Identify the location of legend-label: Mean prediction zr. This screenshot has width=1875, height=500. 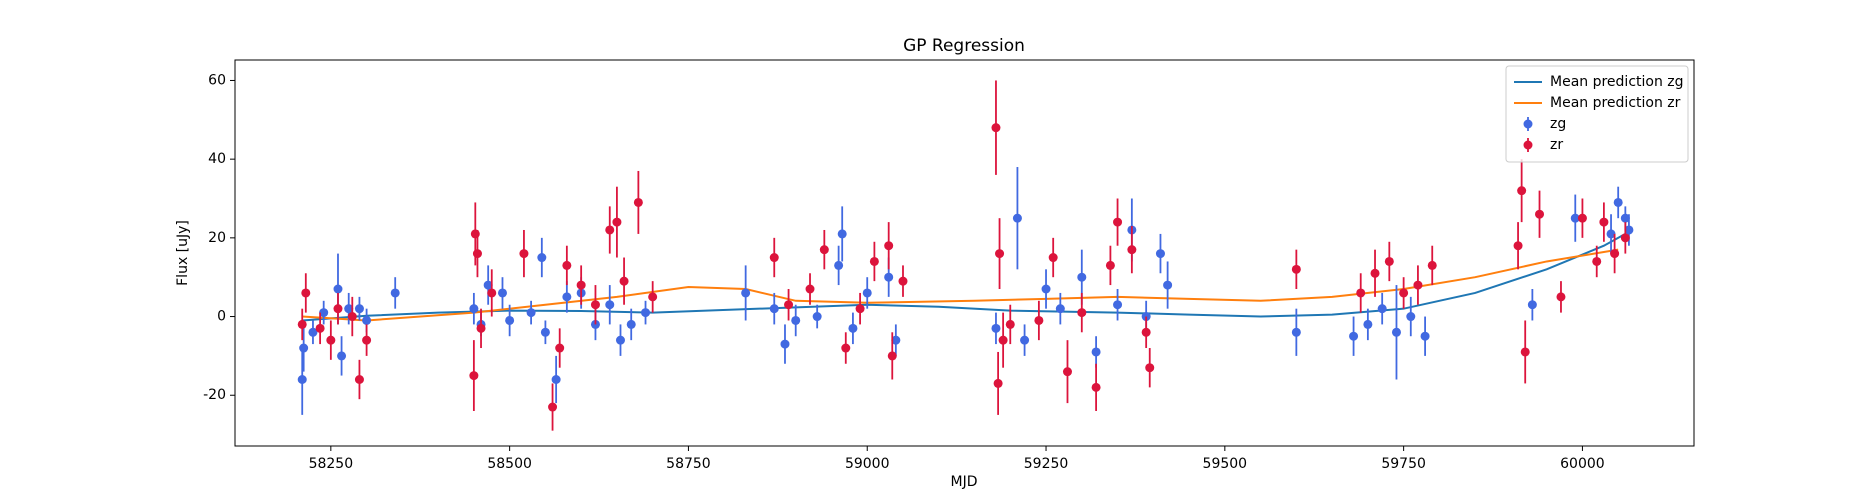
(1615, 103).